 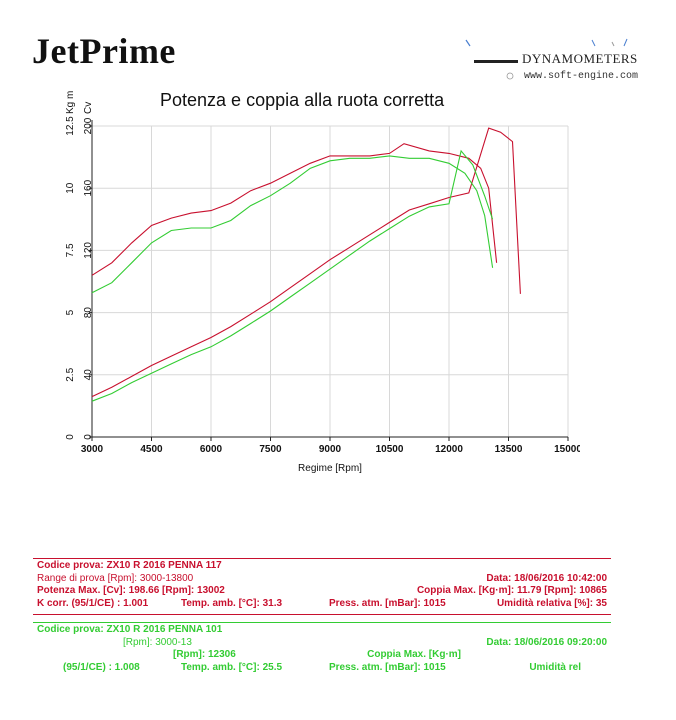 What do you see at coordinates (387, 668) in the screenshot?
I see `run2-pressure: Press. atm. [mBar]: 1015` at bounding box center [387, 668].